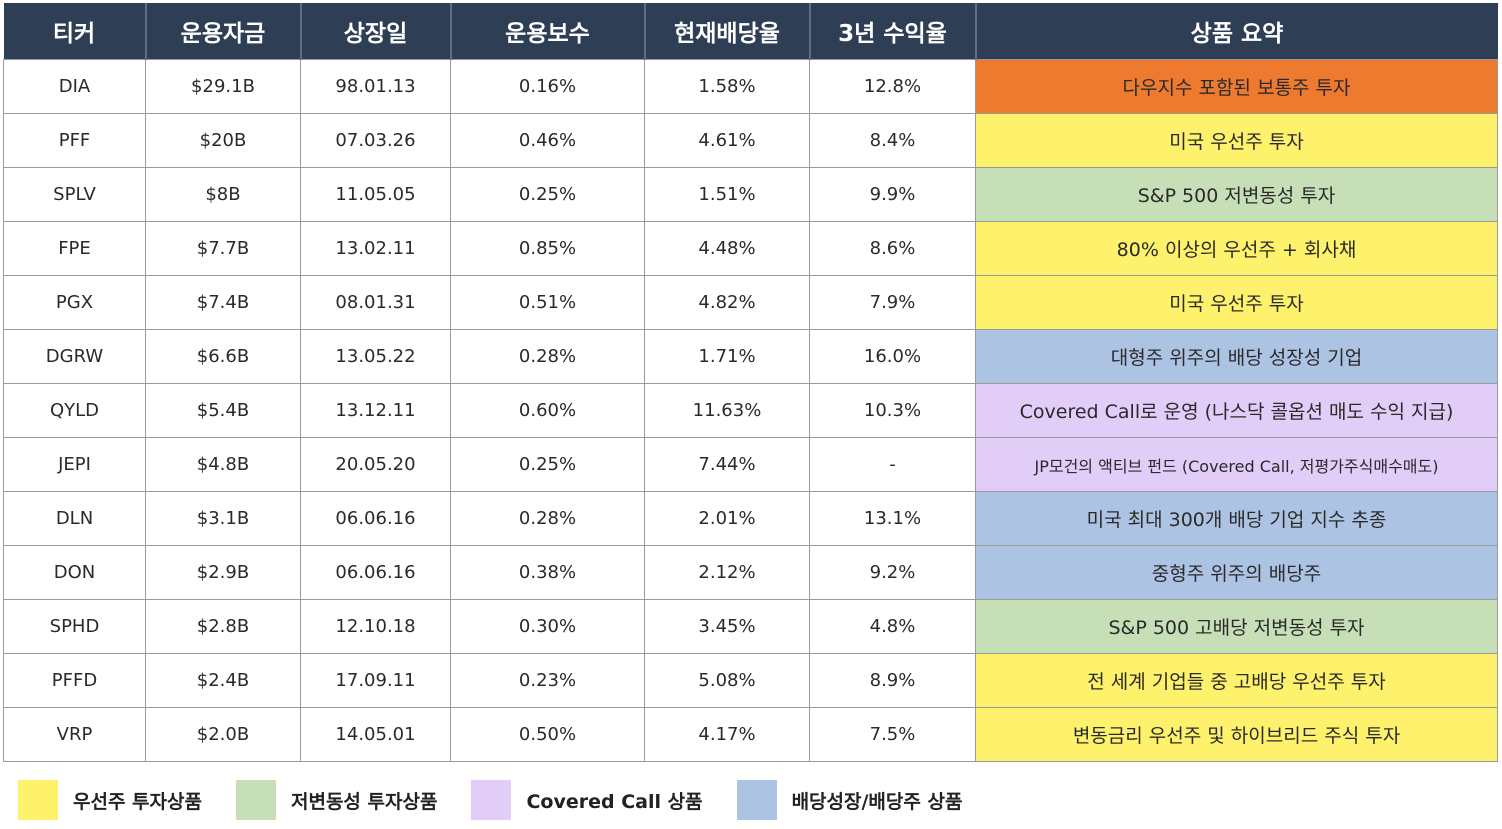  Describe the element at coordinates (892, 410) in the screenshot. I see `cell-3y-return: 10.3%` at that location.